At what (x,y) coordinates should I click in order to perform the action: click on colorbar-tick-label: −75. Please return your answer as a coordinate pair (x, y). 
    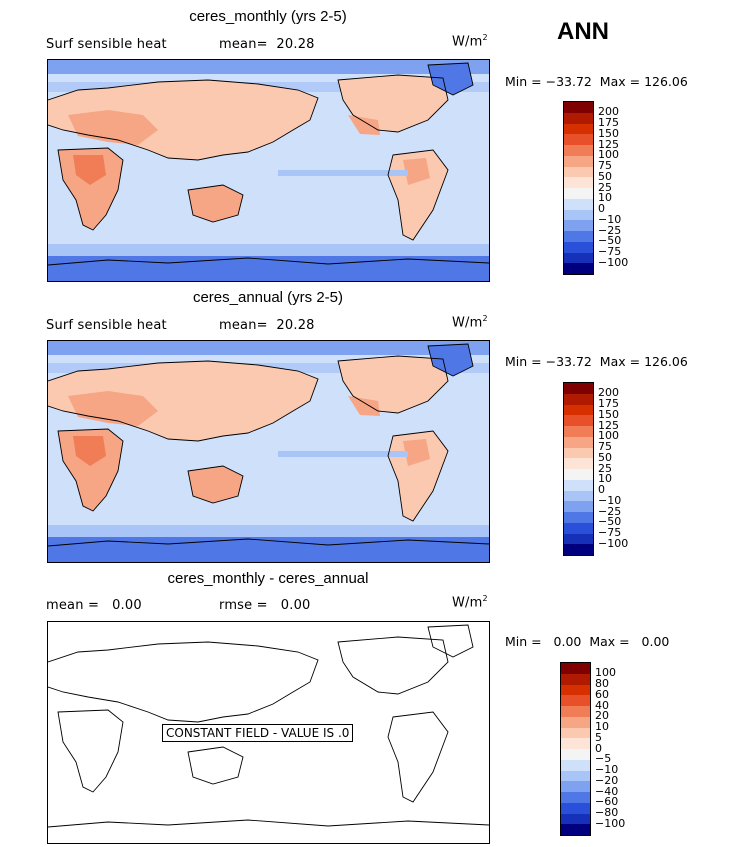
    Looking at the image, I should click on (610, 251).